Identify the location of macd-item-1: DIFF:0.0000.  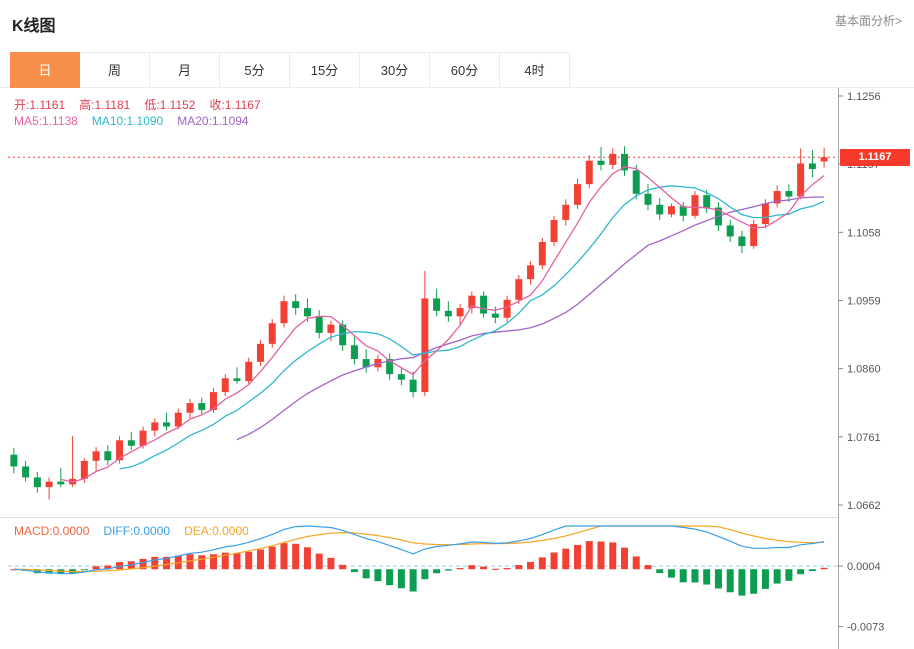
(137, 531).